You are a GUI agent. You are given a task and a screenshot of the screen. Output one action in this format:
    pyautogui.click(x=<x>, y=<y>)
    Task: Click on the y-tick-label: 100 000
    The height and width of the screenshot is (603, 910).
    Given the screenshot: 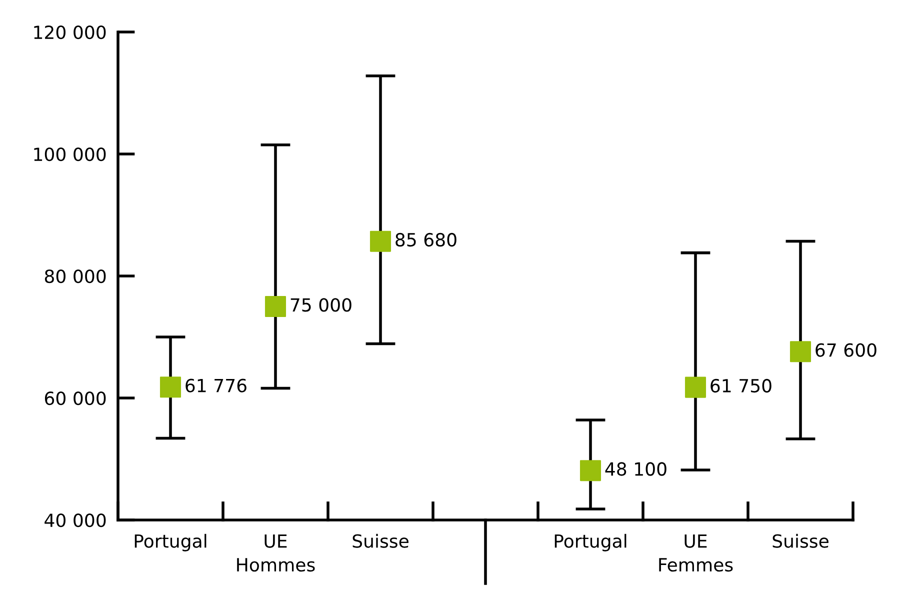 What is the action you would take?
    pyautogui.click(x=70, y=154)
    